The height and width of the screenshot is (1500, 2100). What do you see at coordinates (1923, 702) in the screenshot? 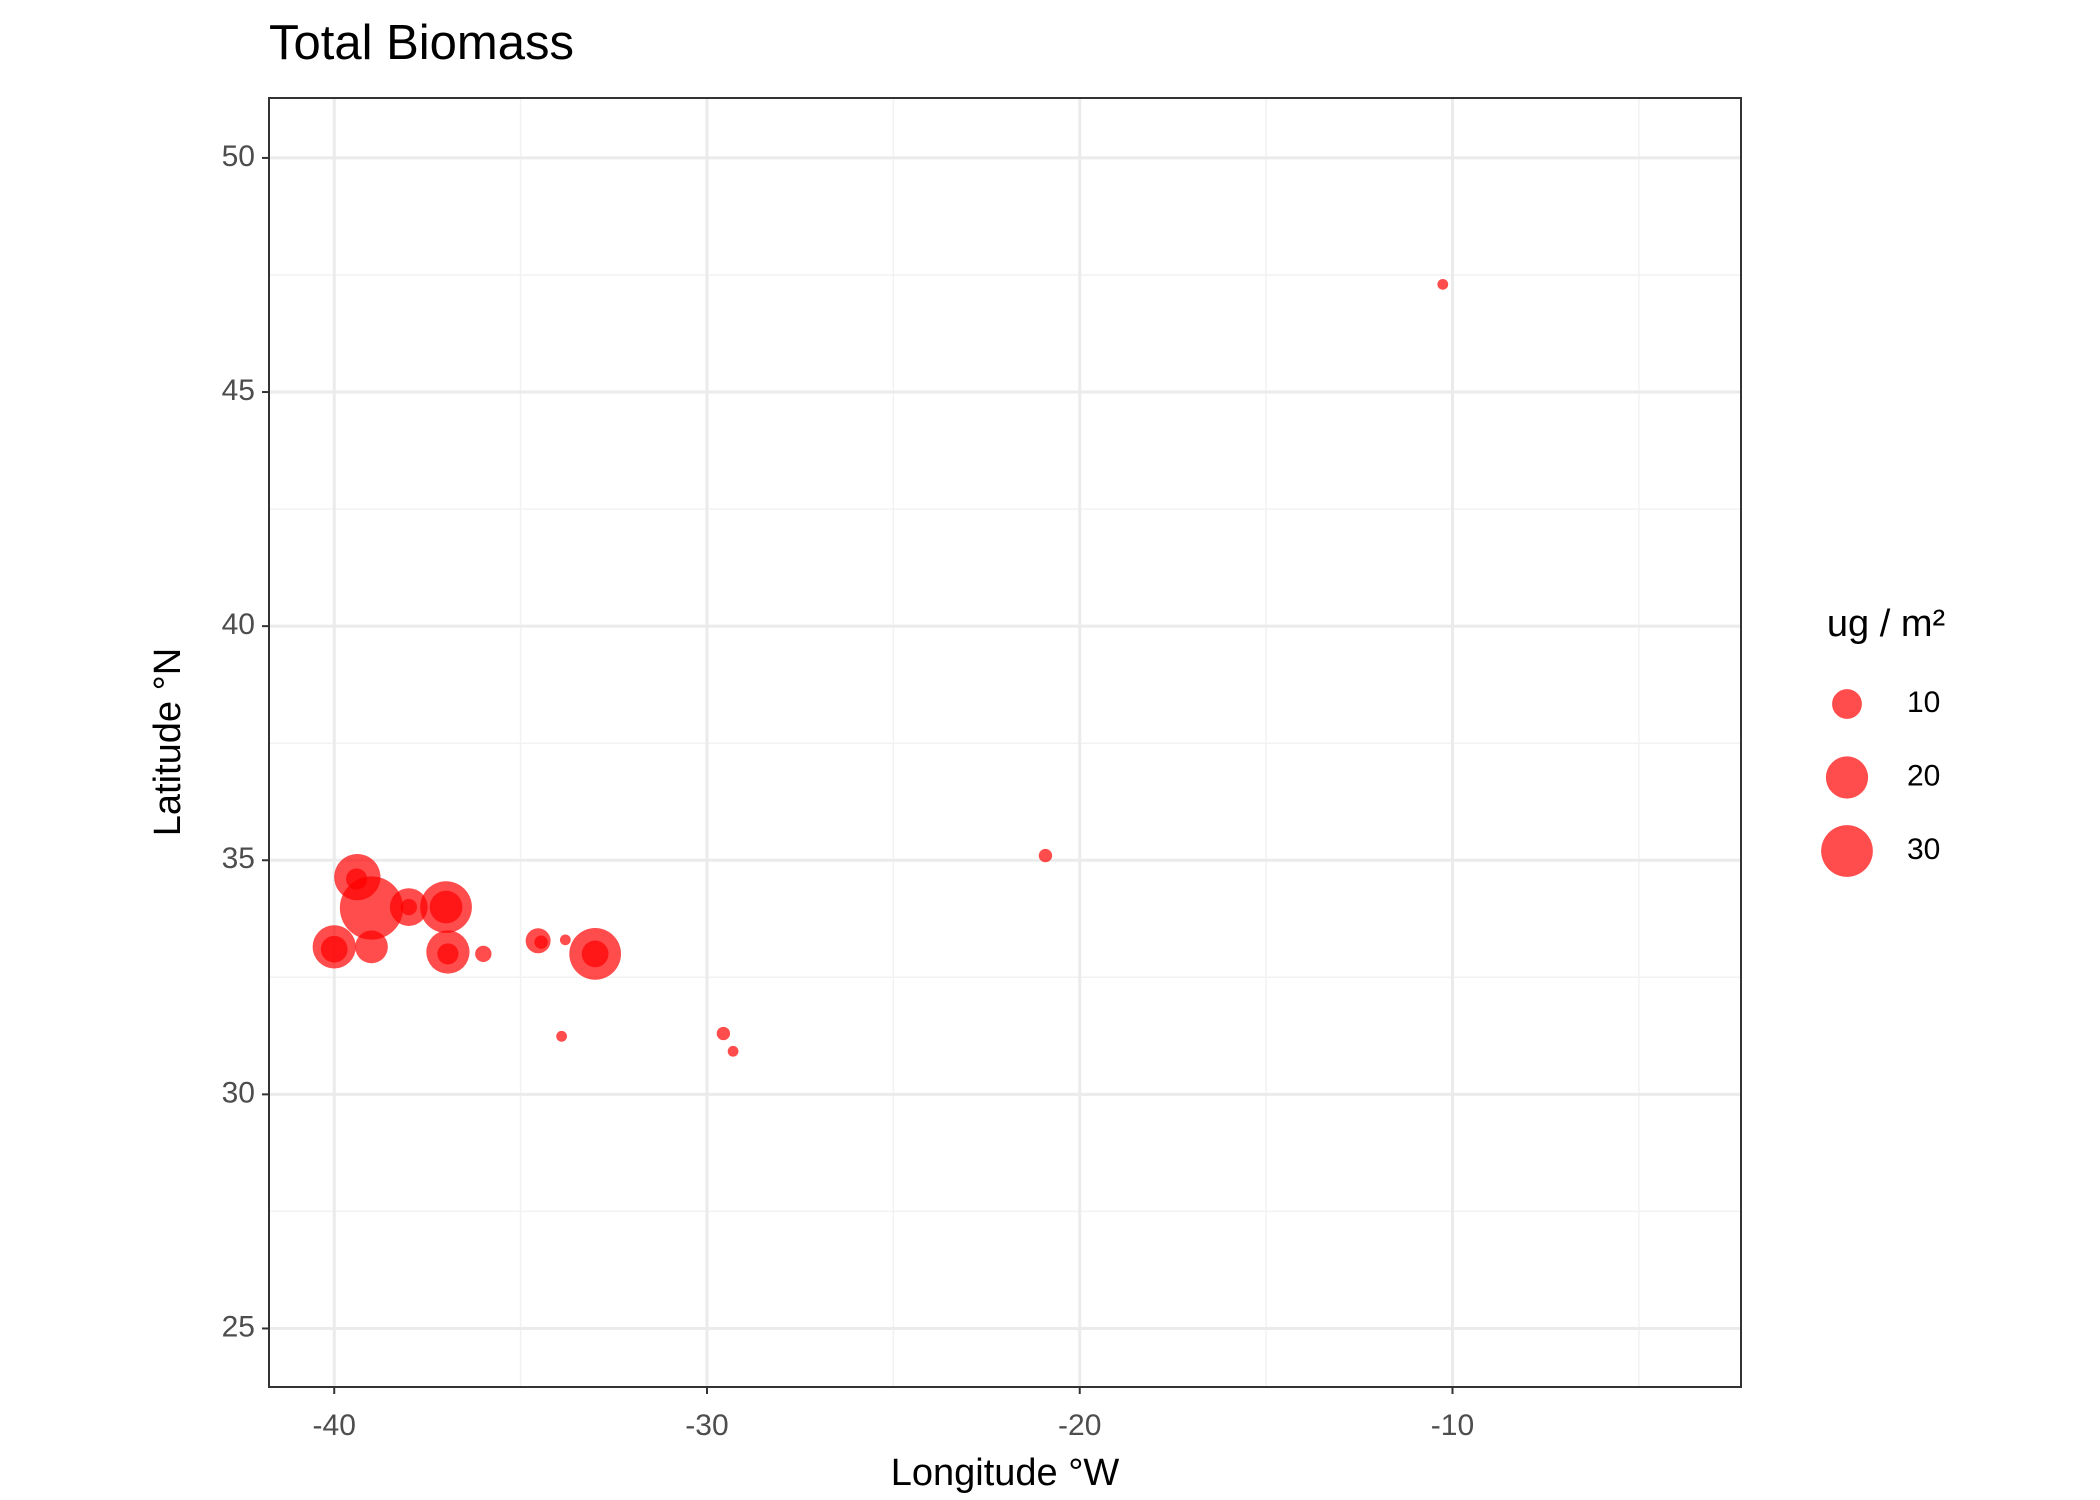
I see `legend-label: 10` at bounding box center [1923, 702].